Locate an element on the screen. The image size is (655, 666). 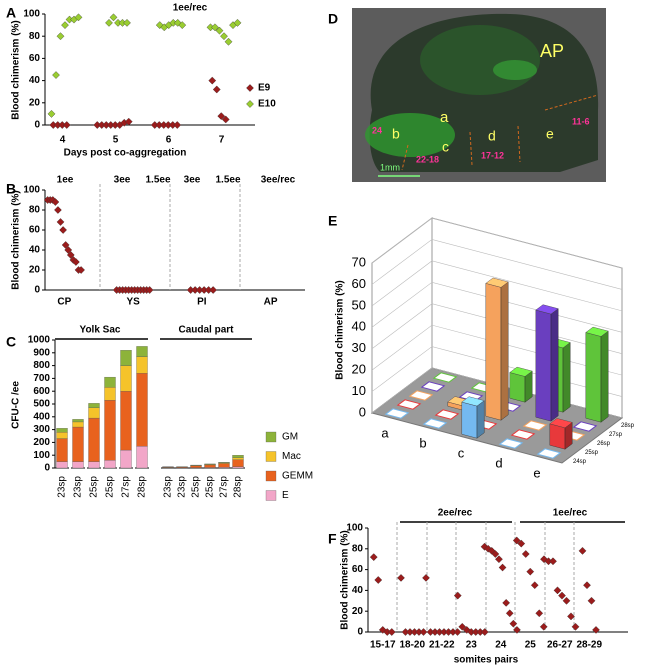
y-axis-label: Blood chimerism (%) is located at coordinates (340, 329).